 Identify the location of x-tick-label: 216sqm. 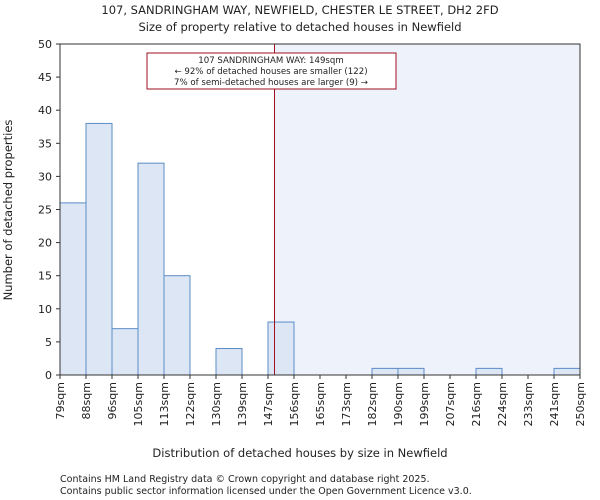
(476, 404).